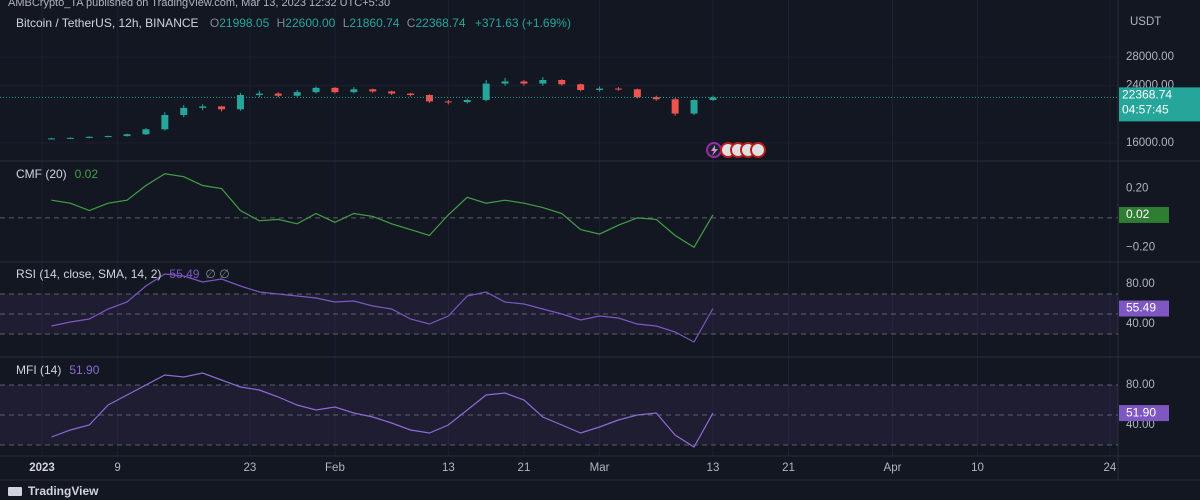  I want to click on symbol: Bitcoin / TetherUS, 12h, BINANCE, so click(107, 23).